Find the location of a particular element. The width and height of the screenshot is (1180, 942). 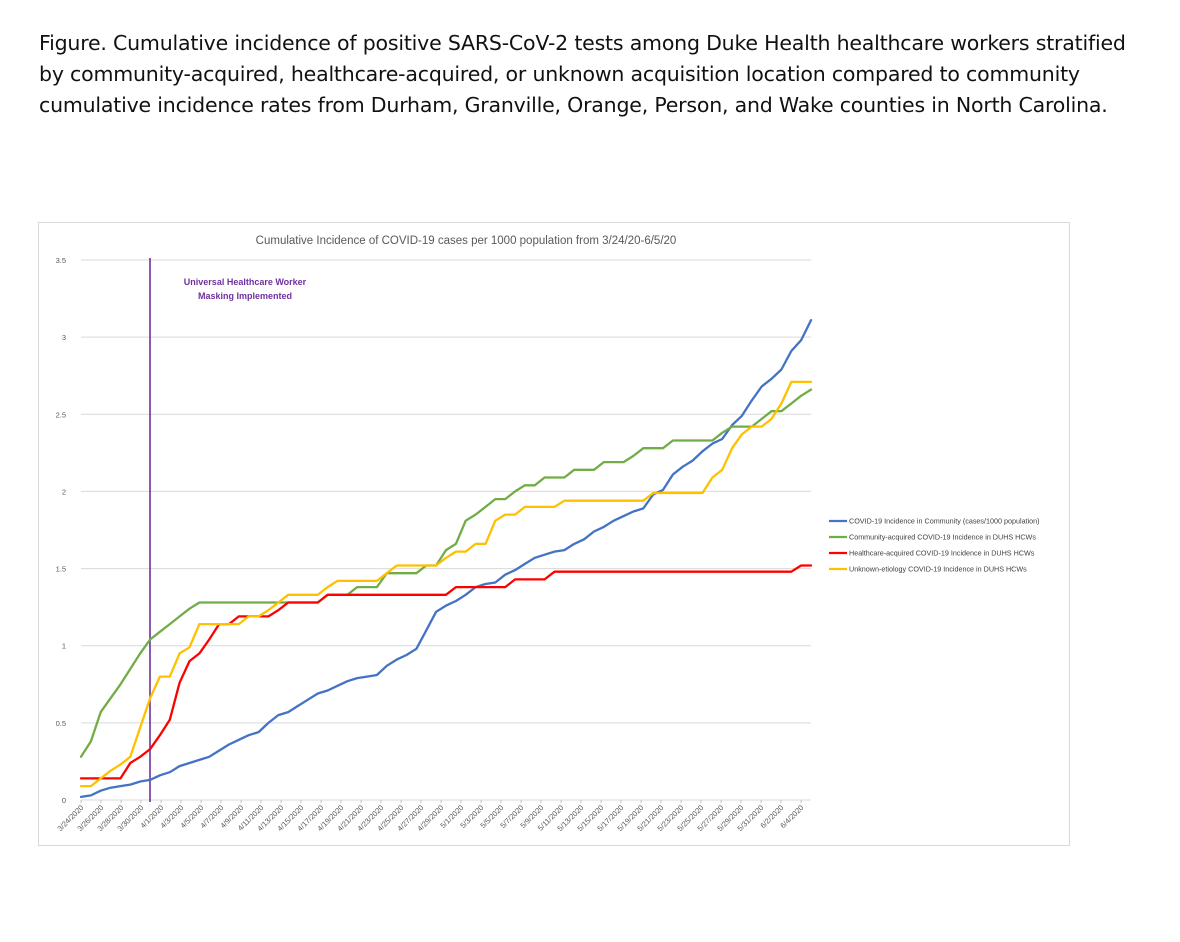

y-tick-label: 3.5 is located at coordinates (61, 260).